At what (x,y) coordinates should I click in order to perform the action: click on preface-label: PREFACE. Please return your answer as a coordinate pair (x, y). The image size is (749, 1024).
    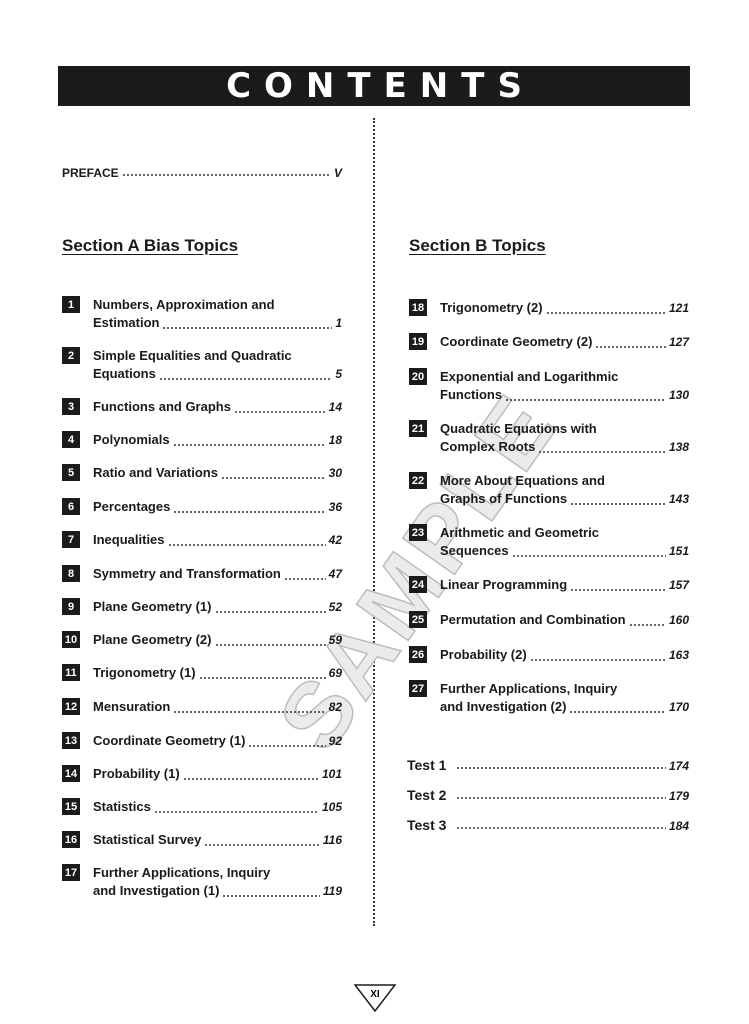
    Looking at the image, I should click on (90, 173).